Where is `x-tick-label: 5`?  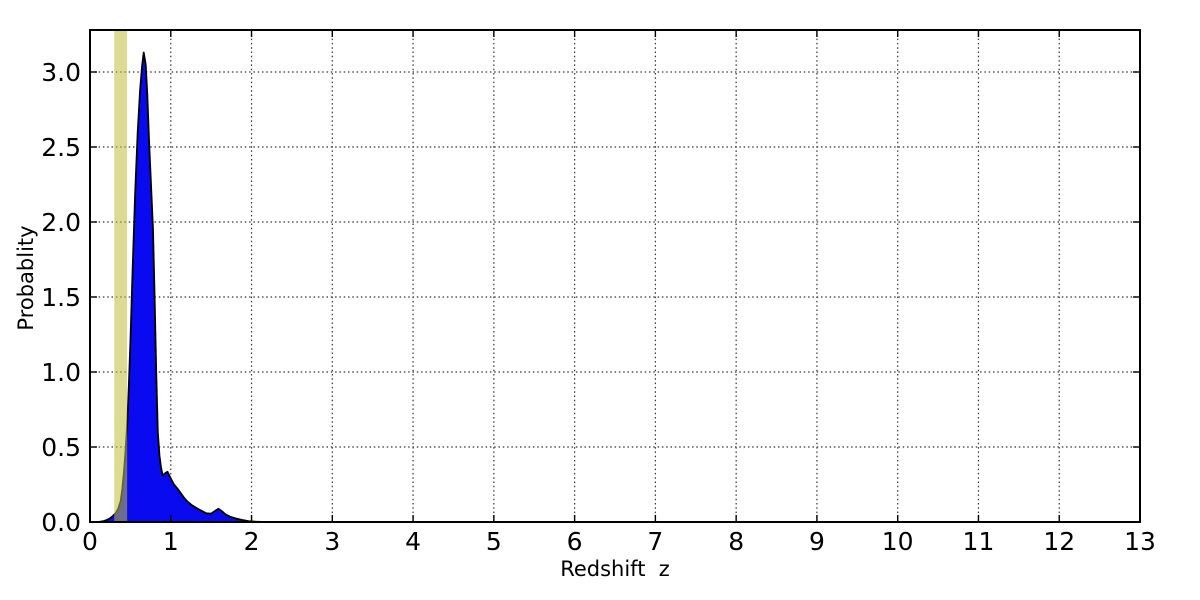
x-tick-label: 5 is located at coordinates (494, 541).